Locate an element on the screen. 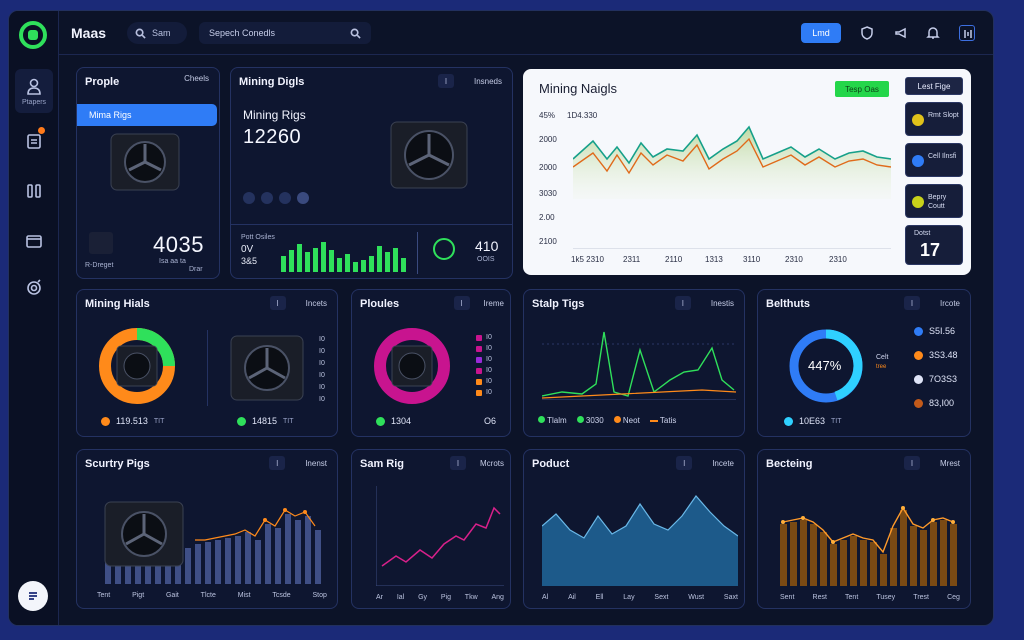 Image resolution: width=1024 pixels, height=640 pixels. panel-item-label: Rmt Slopt is located at coordinates (943, 115).